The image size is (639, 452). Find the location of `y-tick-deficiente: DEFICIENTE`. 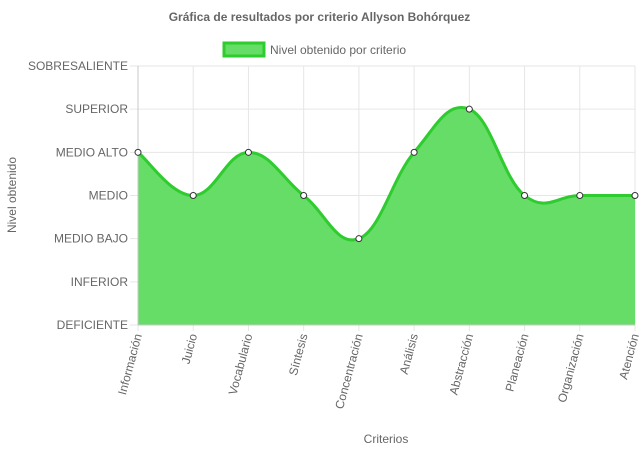

y-tick-deficiente: DEFICIENTE is located at coordinates (92, 325).